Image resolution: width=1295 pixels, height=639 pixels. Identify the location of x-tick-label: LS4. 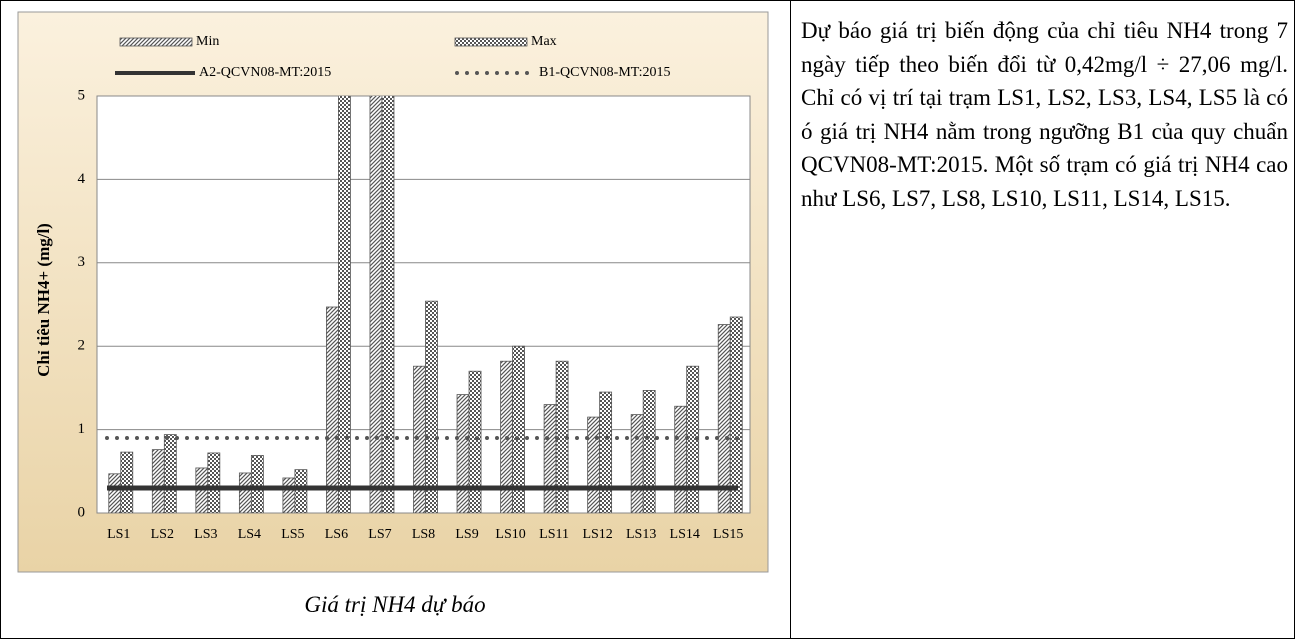
(249, 534).